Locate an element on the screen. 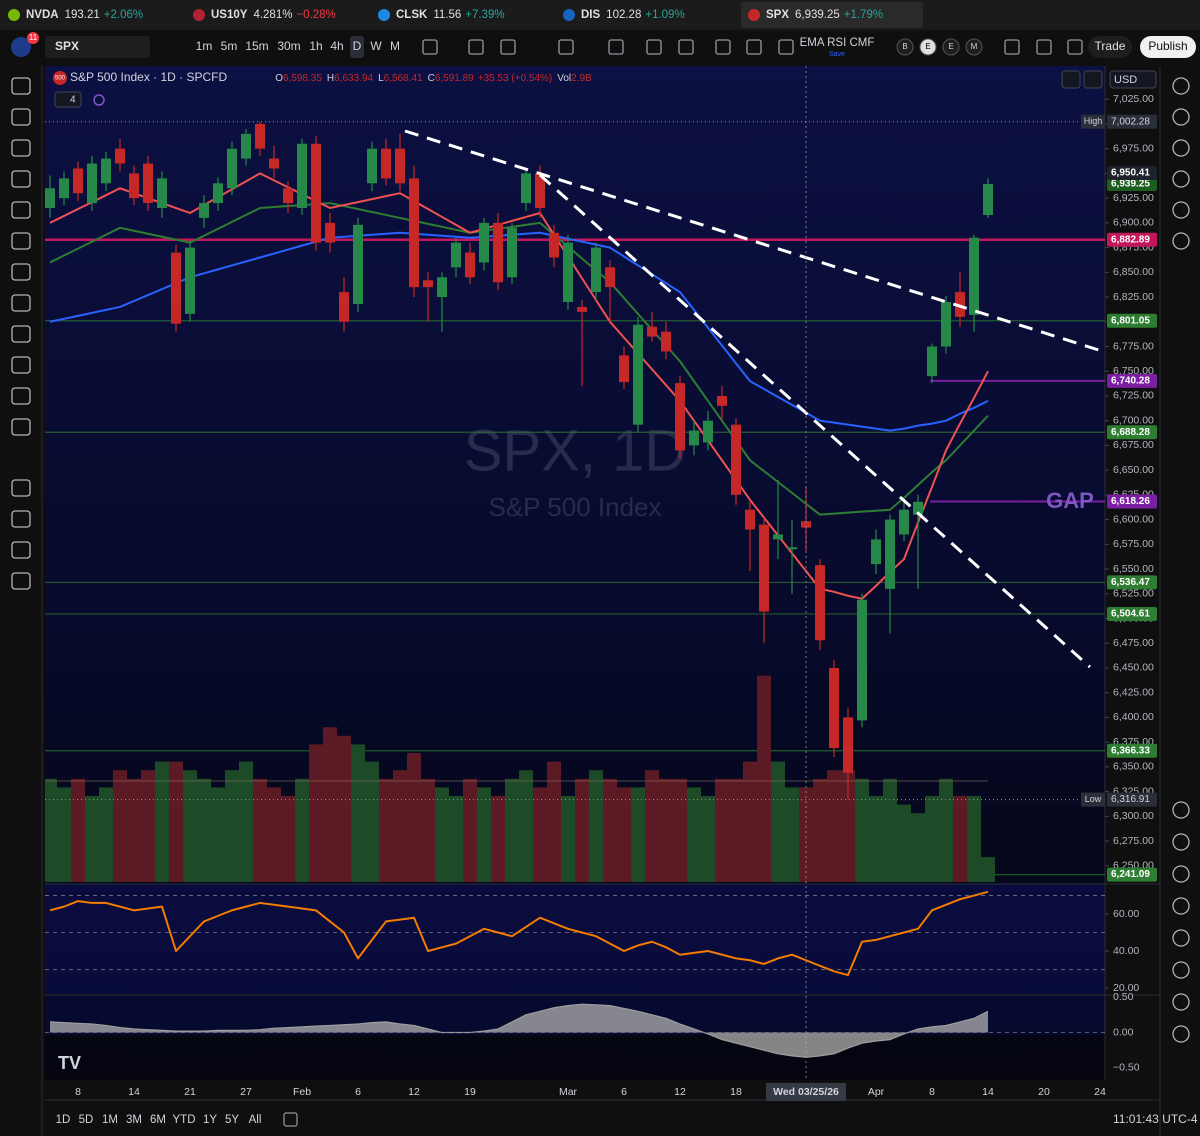 This screenshot has height=1136, width=1200. save: Save is located at coordinates (837, 54).